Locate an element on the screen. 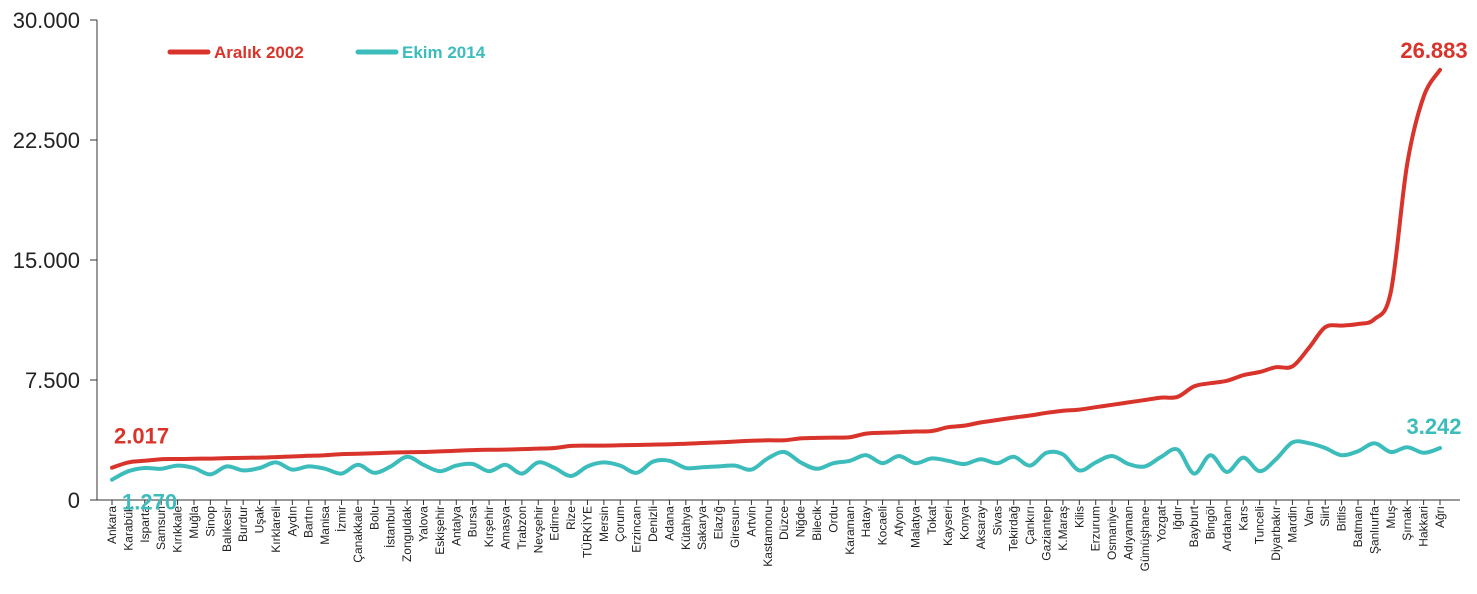  x-tick-label: Siirt is located at coordinates (1325, 515).